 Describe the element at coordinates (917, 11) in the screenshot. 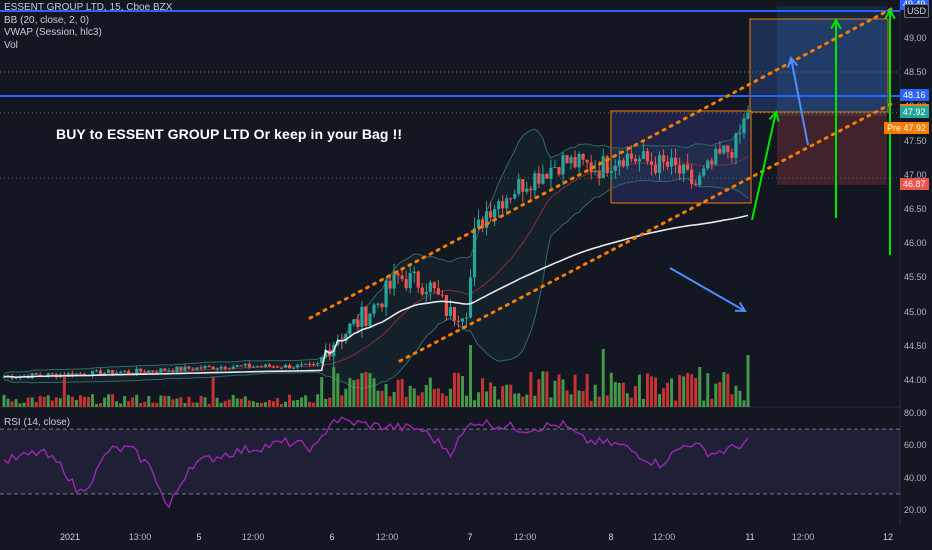

I see `currency-badge: USD` at that location.